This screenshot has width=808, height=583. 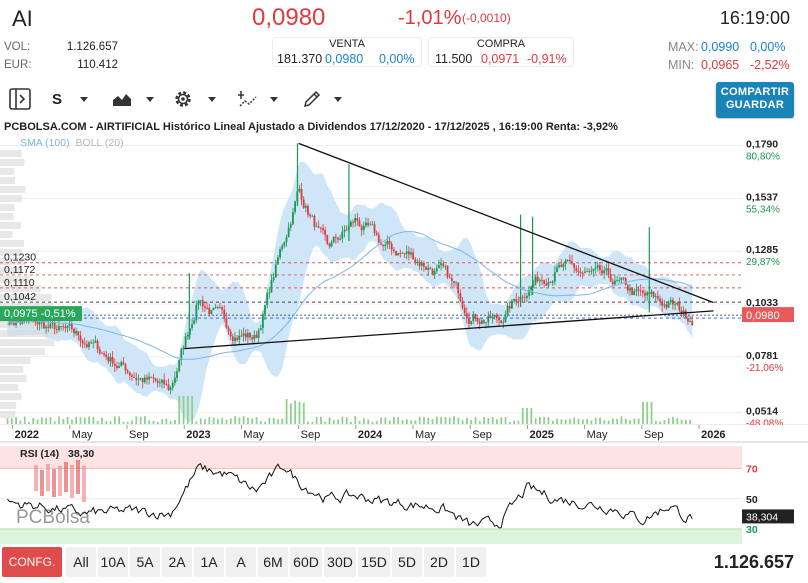 I want to click on sma-legend: SMA (100), so click(x=45, y=143).